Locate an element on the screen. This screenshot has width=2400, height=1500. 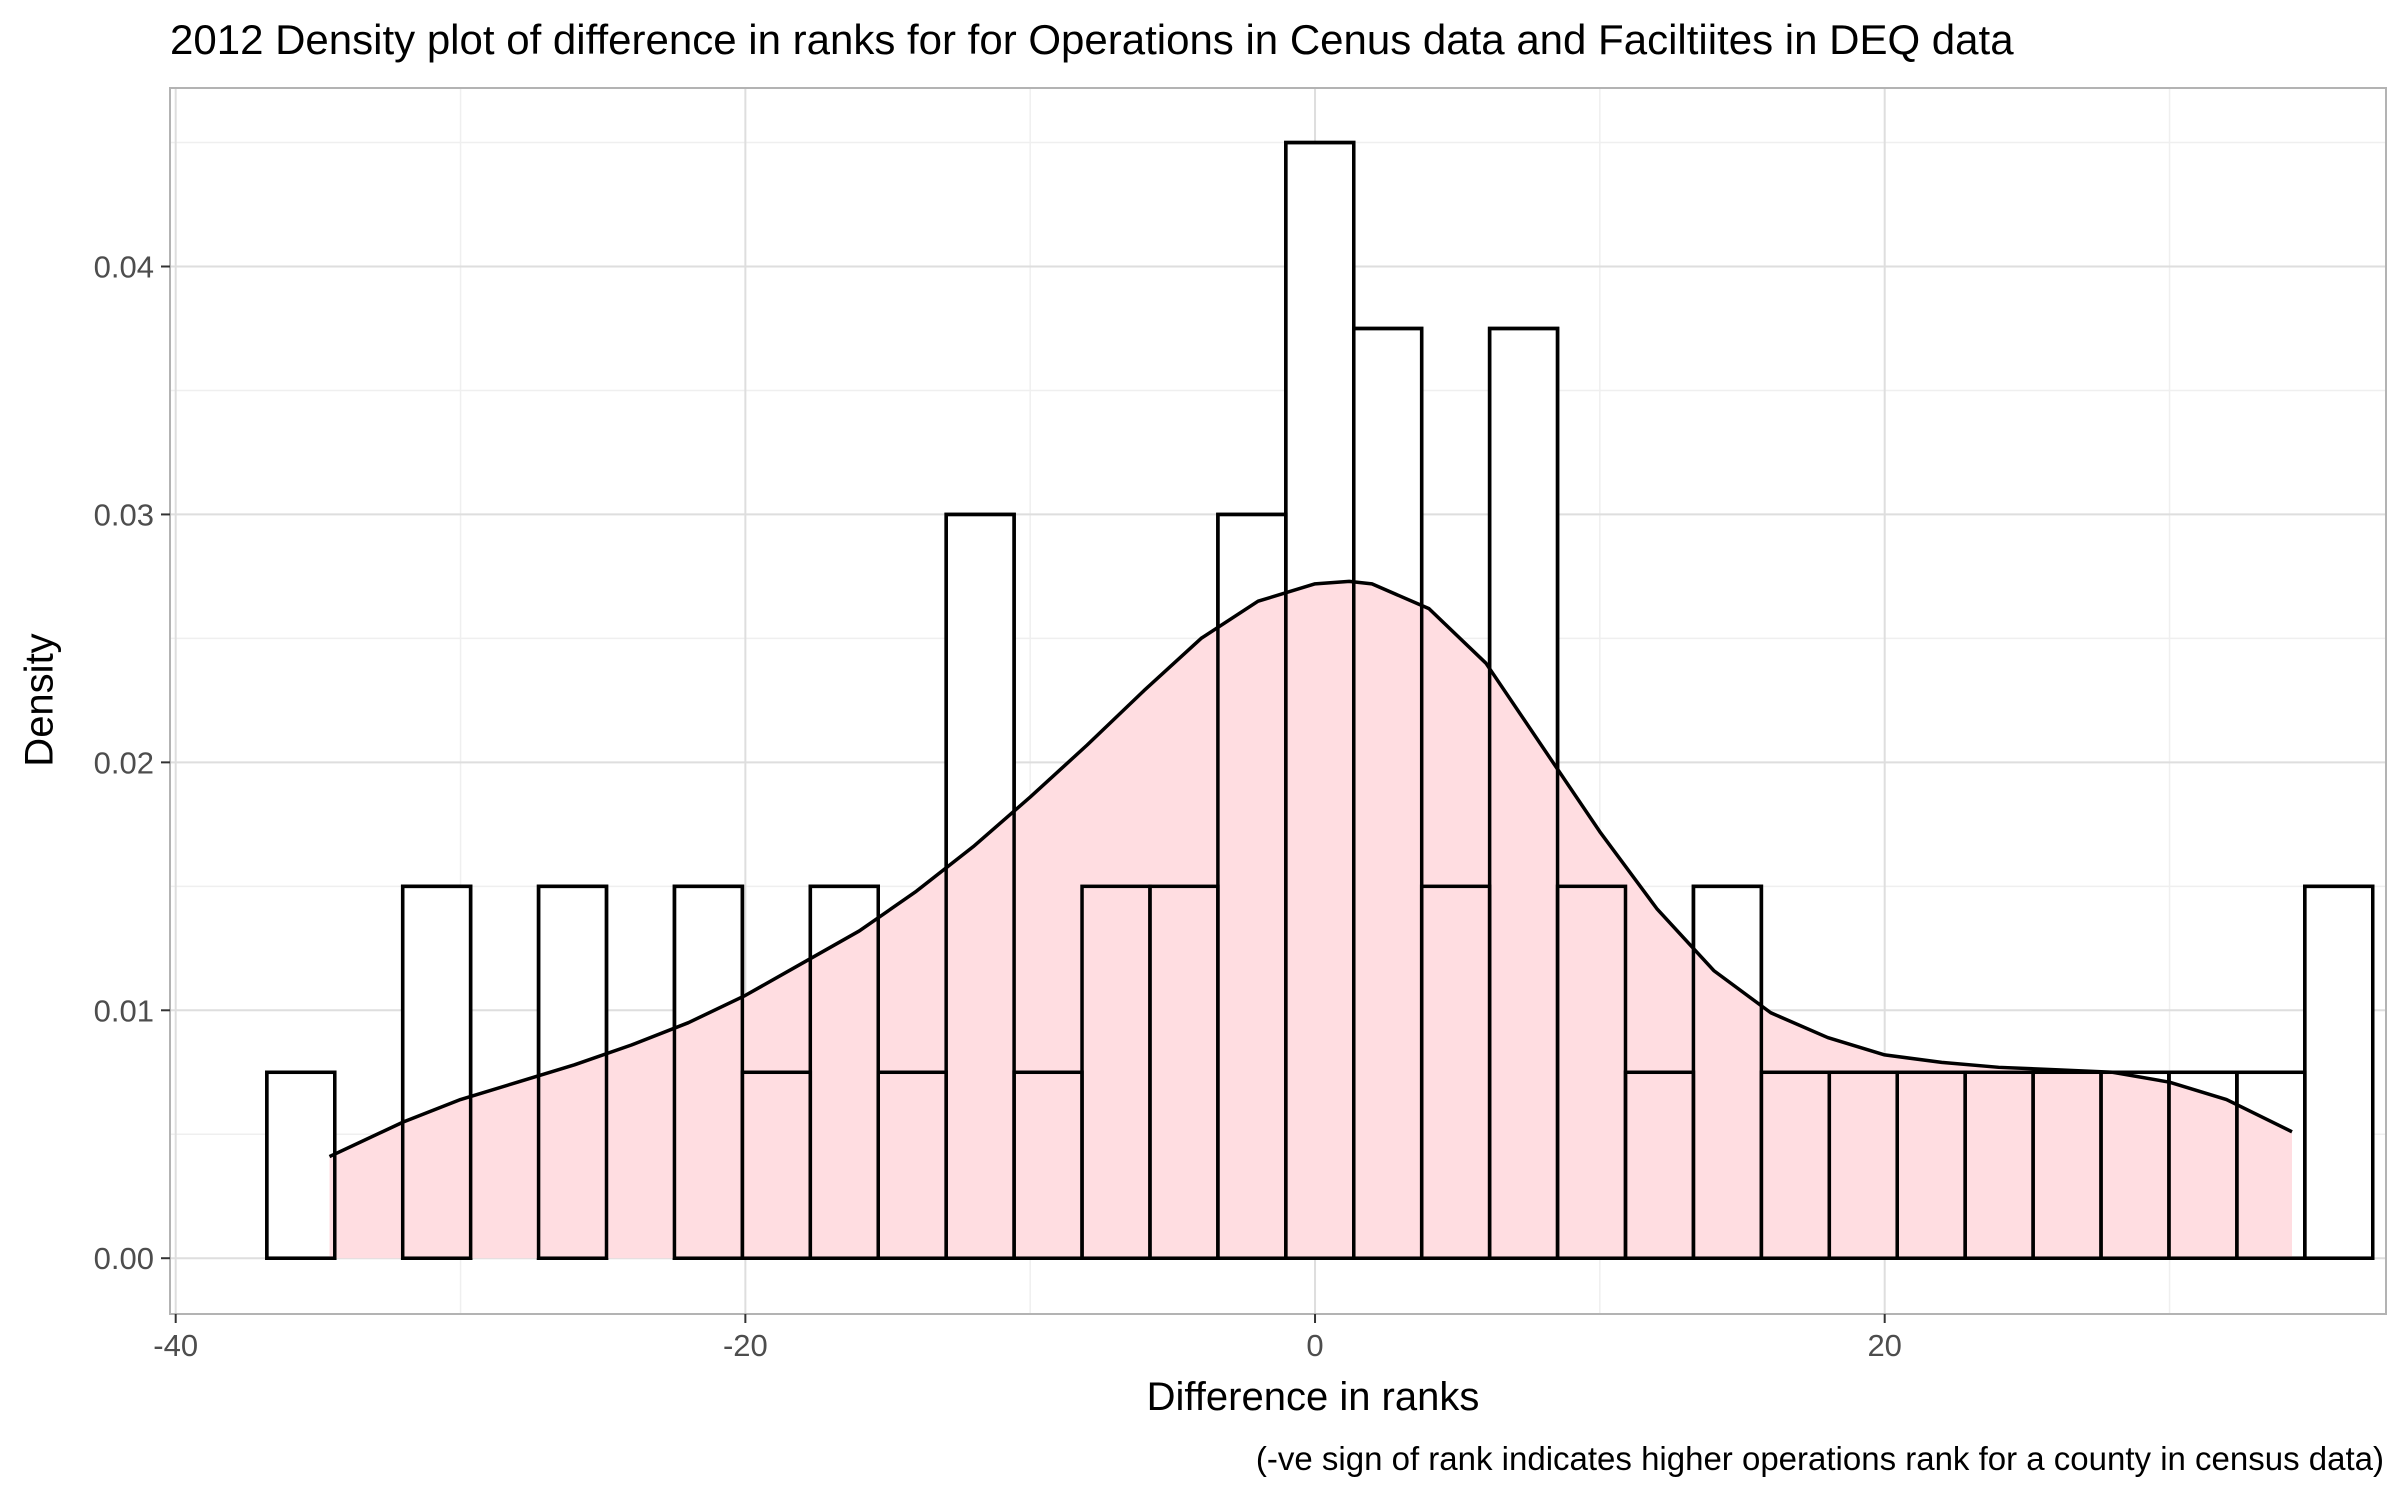
y-tick-label: 0.01 is located at coordinates (124, 1010).